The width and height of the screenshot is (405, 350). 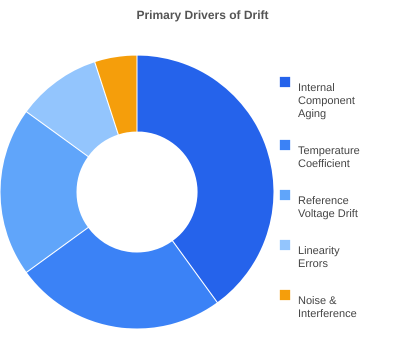 I want to click on legend-label: Temperature Coefficient, so click(x=329, y=157).